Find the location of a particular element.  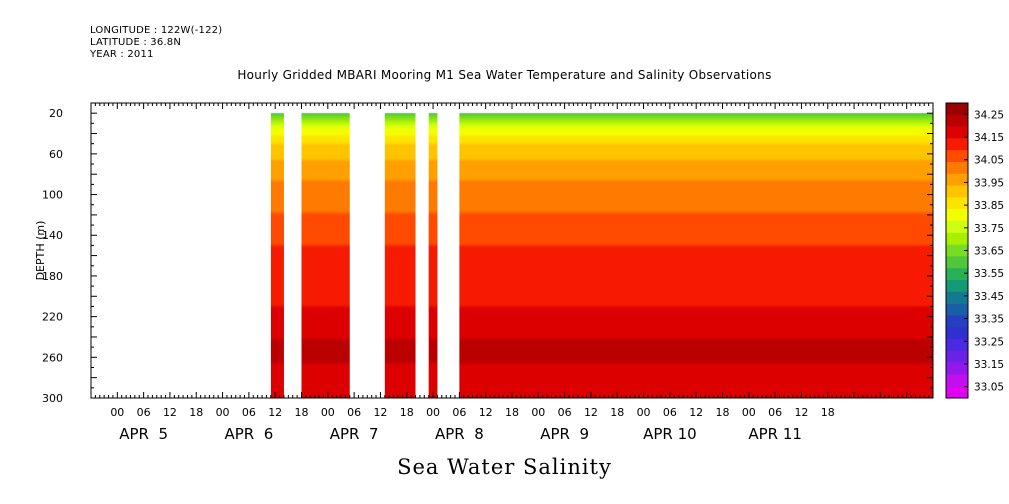

variable-title: Sea Water Salinity is located at coordinates (504, 467).